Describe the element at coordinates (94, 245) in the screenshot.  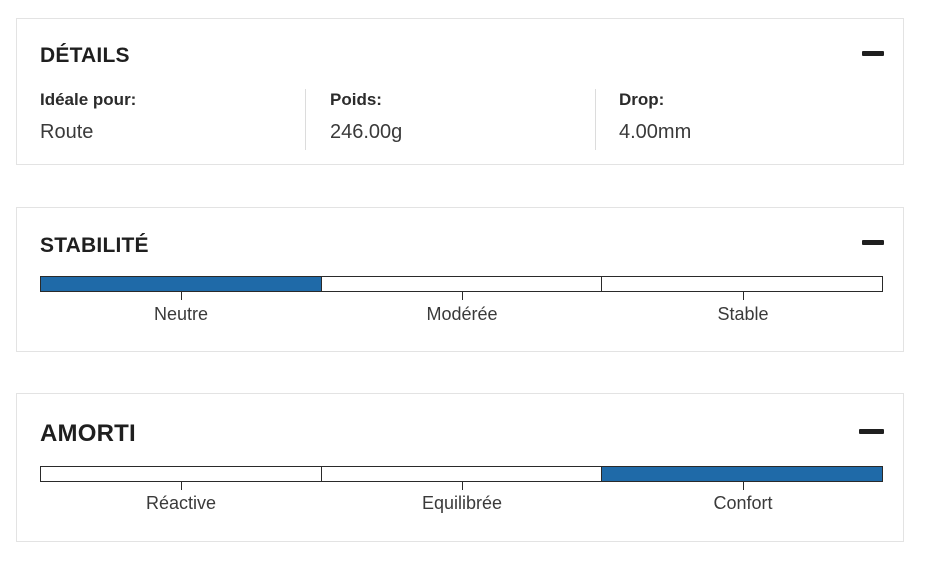
I see `stability-title: STABILITÉ` at that location.